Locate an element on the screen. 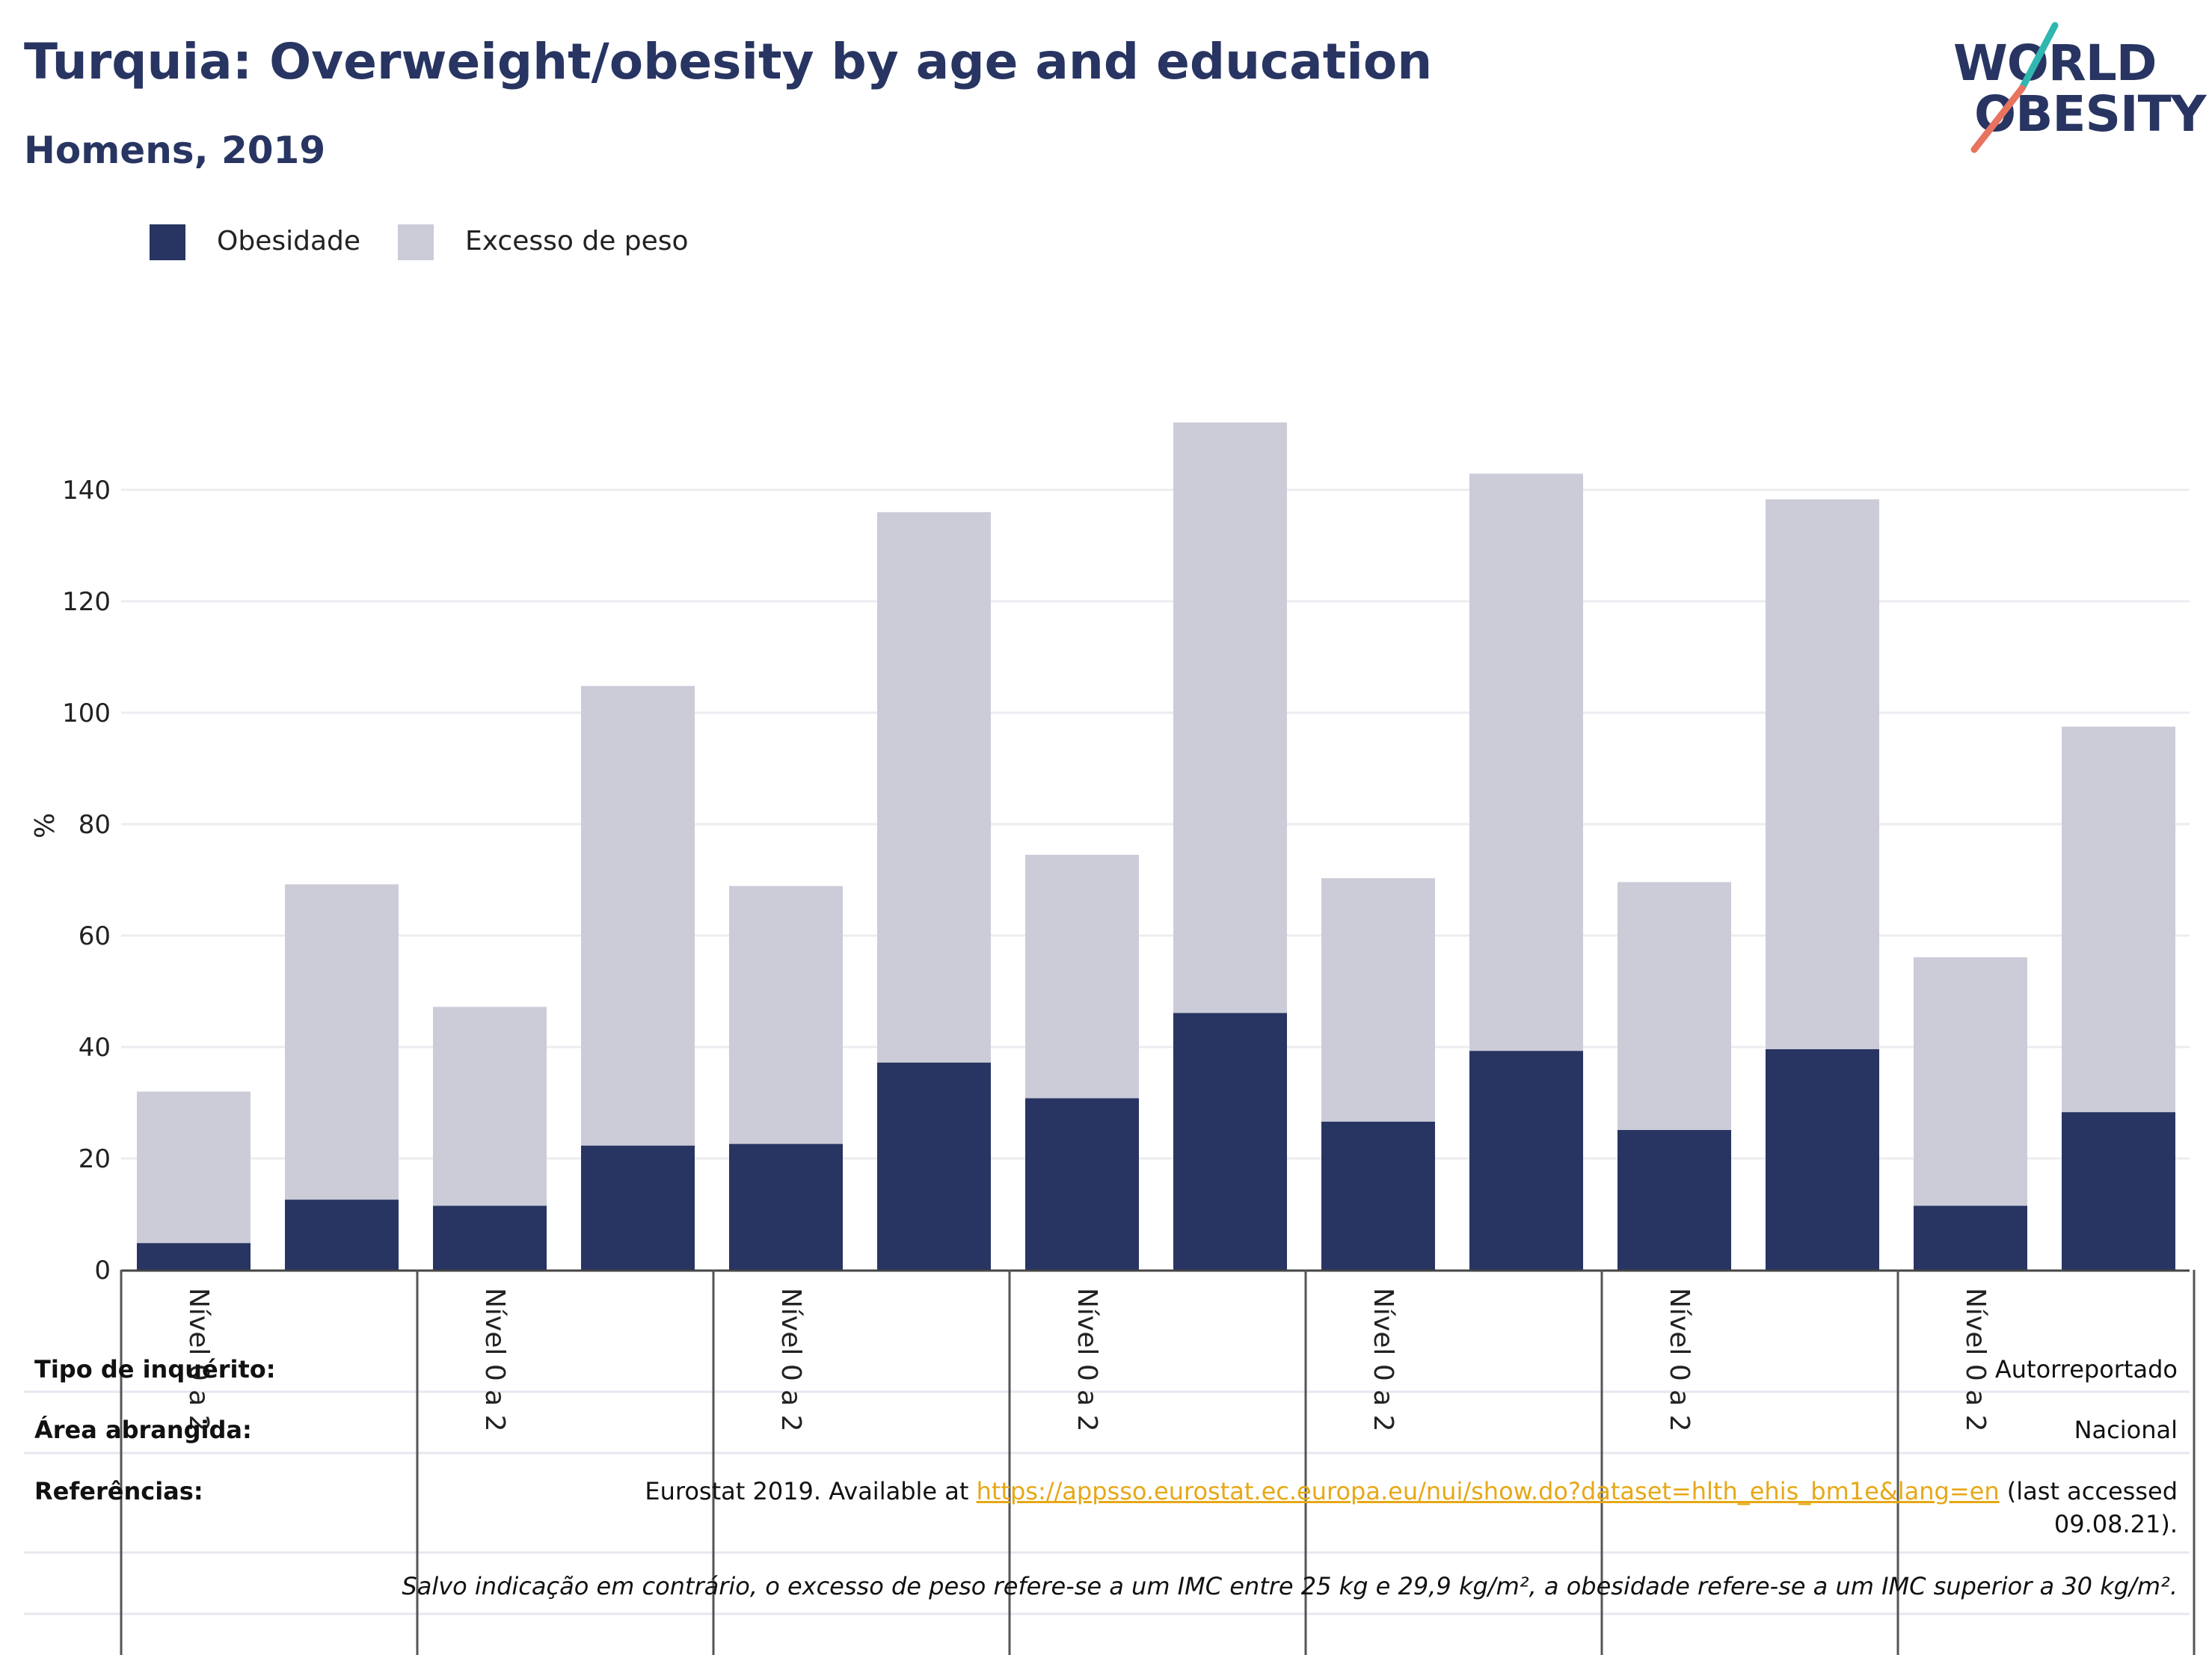  legend-label-obesity: Obesidade is located at coordinates (289, 241).